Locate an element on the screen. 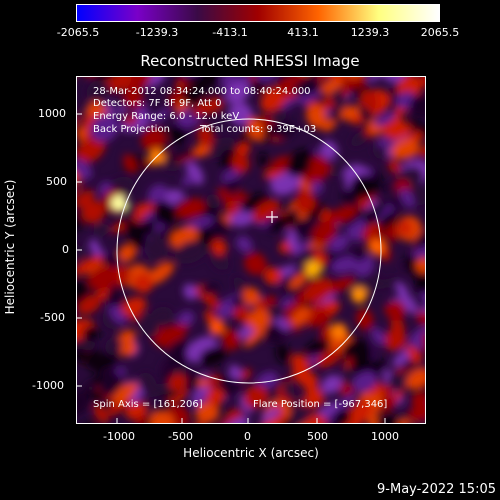 This screenshot has width=500, height=500. timestamp: 9-May-2022 15:05 is located at coordinates (436, 489).